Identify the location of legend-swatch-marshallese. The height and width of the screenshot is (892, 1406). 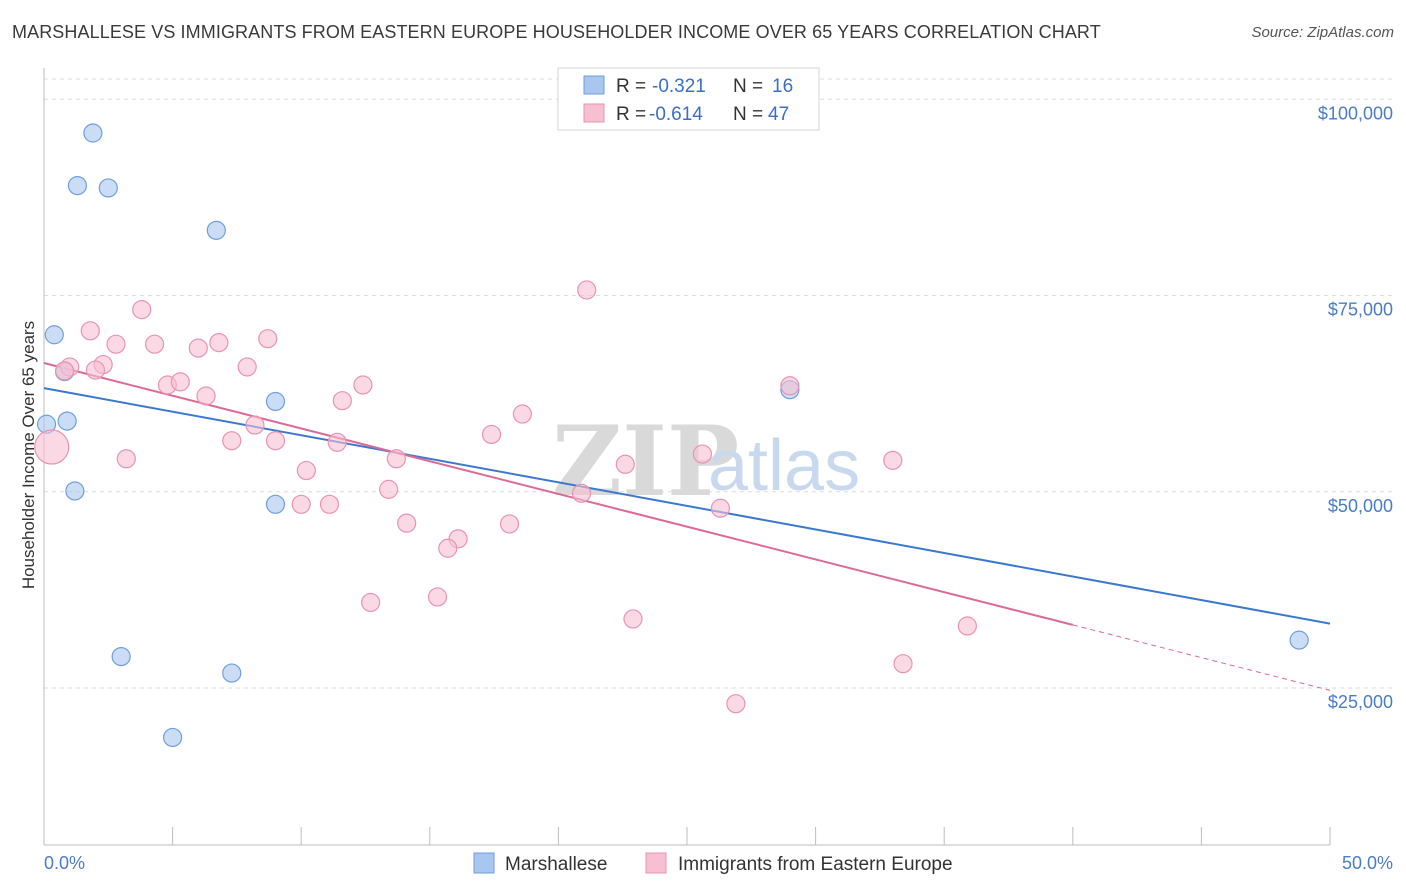
(594, 85).